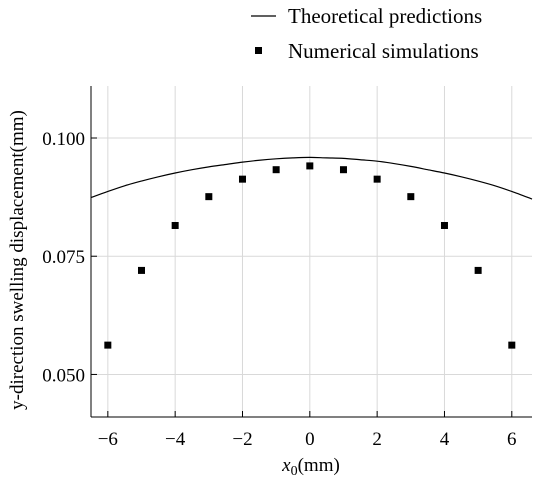  What do you see at coordinates (175, 439) in the screenshot?
I see `x-tick-label: −4` at bounding box center [175, 439].